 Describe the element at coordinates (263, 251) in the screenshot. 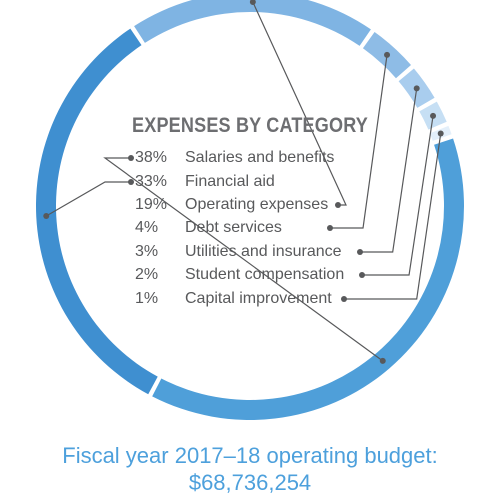

I see `category-label-utilities: Utilities and insurance` at that location.